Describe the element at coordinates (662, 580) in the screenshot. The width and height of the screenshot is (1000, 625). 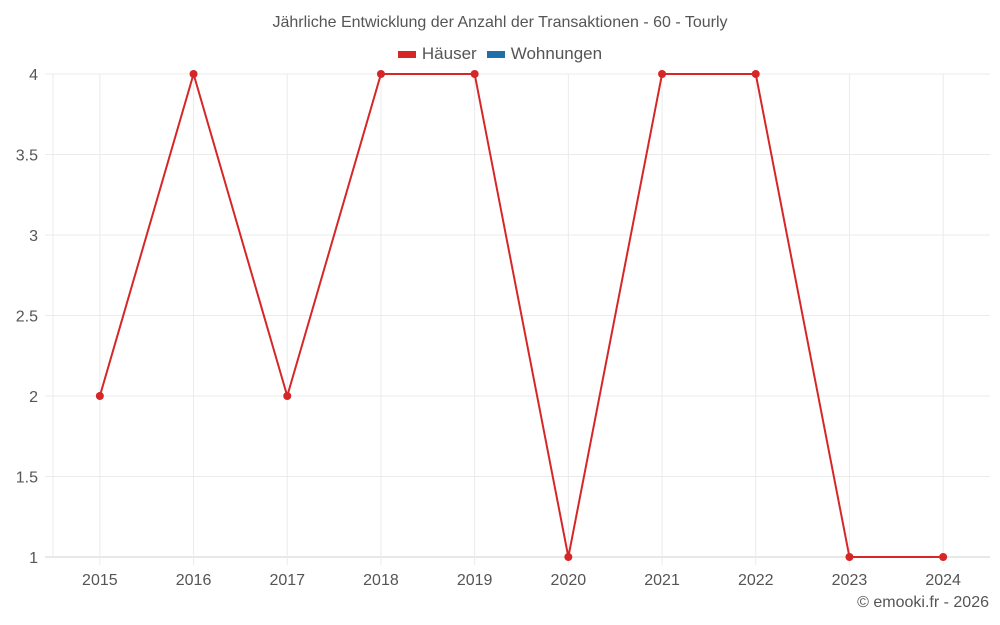
I see `x-tick-label: 2021` at that location.